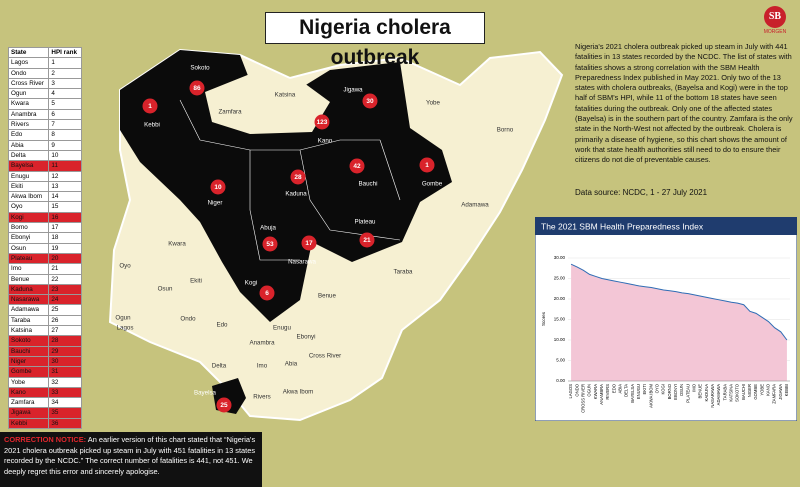 This screenshot has width=800, height=487. I want to click on x-tick-label: EBONYI, so click(675, 392).